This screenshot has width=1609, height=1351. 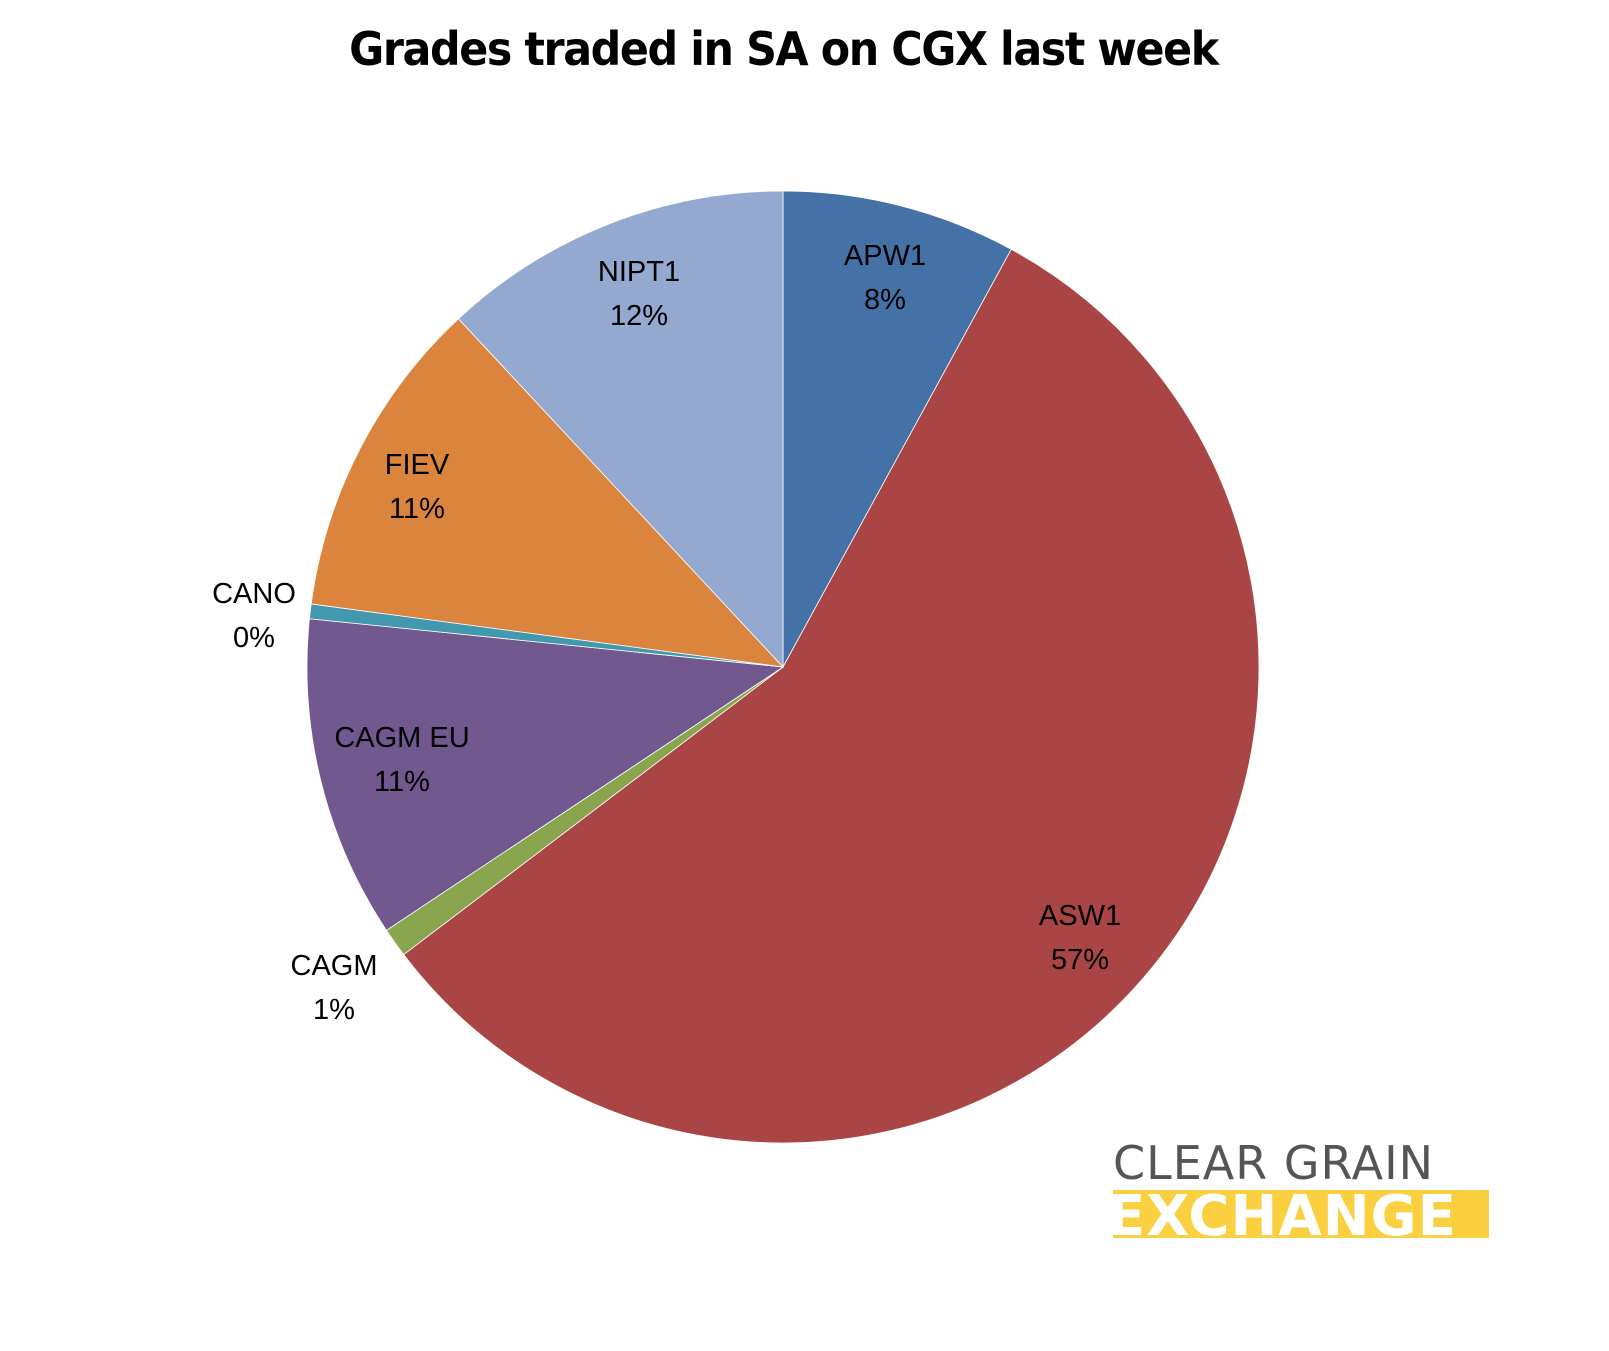 I want to click on slice-percentage: 12%, so click(x=639, y=316).